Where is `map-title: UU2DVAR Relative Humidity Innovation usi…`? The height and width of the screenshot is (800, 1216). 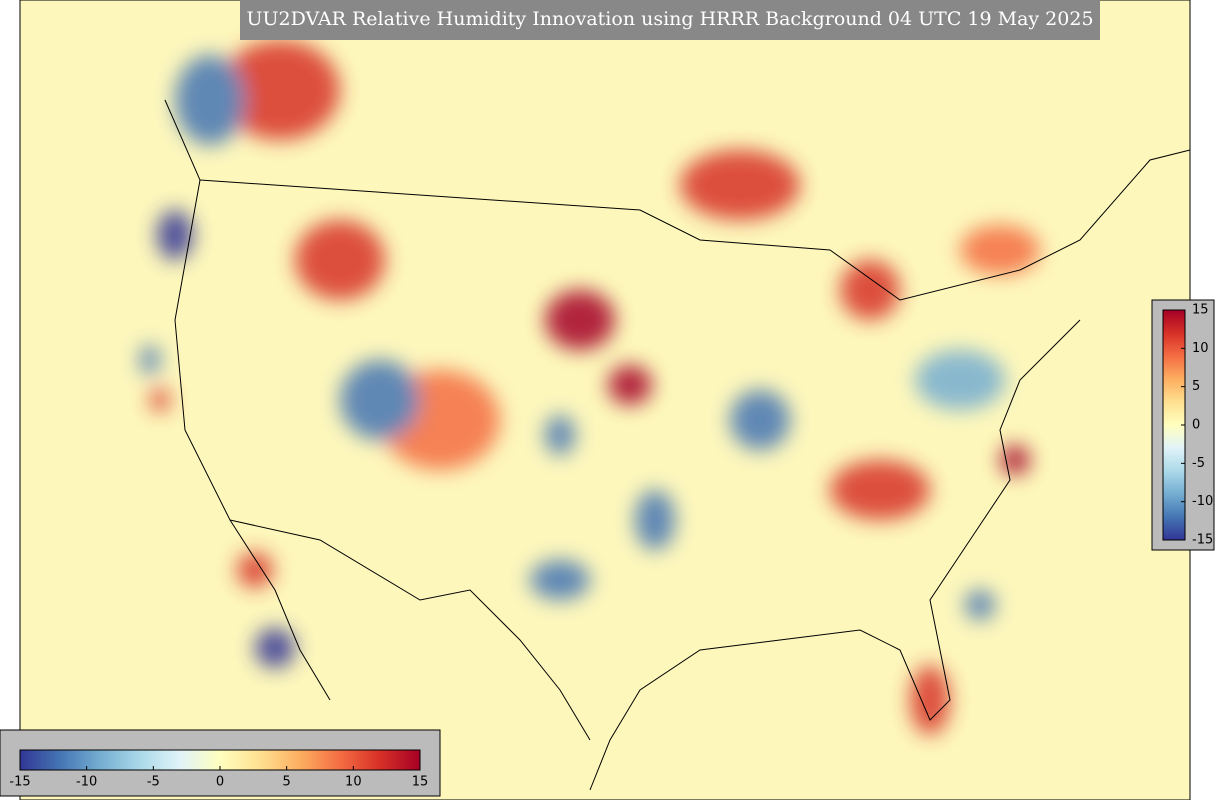 map-title: UU2DVAR Relative Humidity Innovation usi… is located at coordinates (669, 19).